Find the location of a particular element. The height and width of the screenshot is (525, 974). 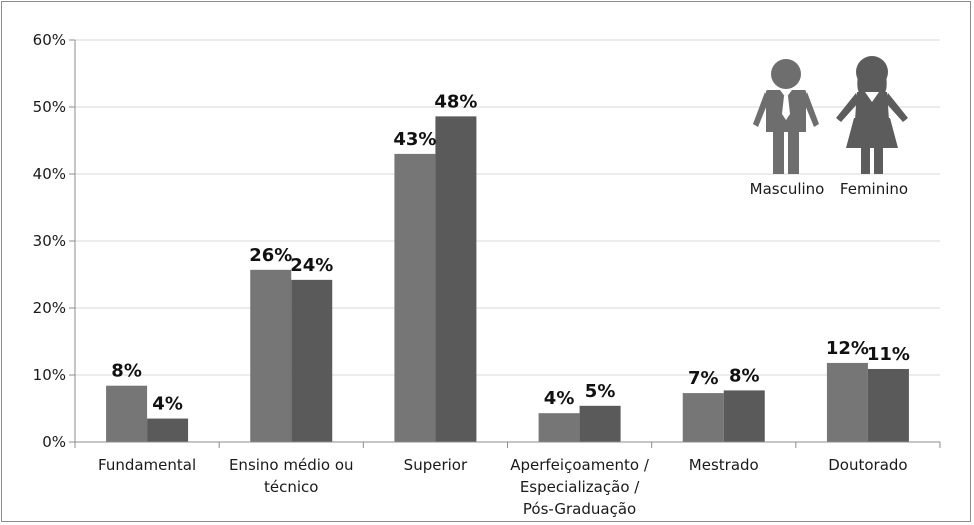

woman-icon is located at coordinates (872, 115).